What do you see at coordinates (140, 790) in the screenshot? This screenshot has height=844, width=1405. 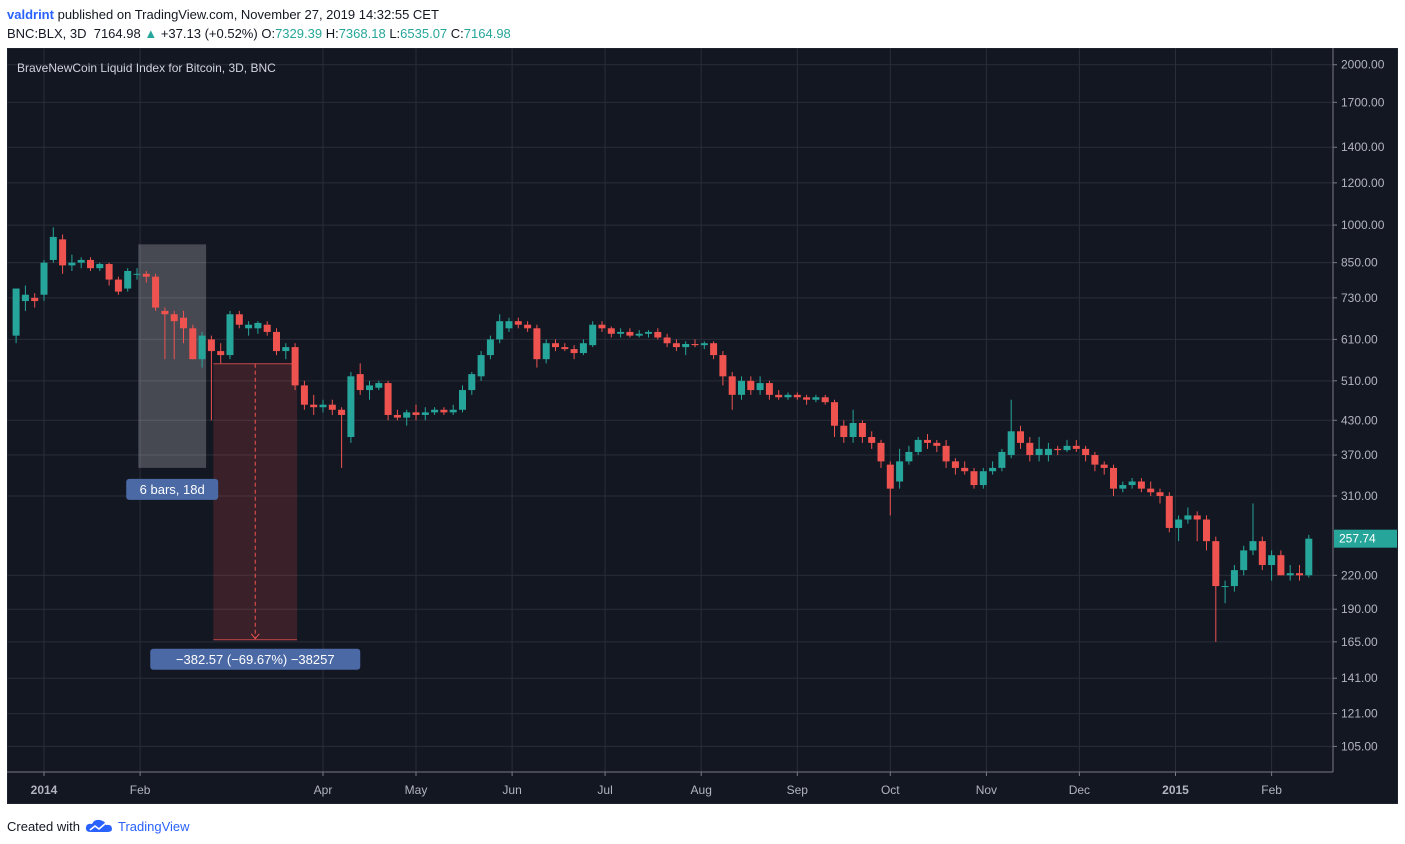 I see `time-tick-label: Feb` at bounding box center [140, 790].